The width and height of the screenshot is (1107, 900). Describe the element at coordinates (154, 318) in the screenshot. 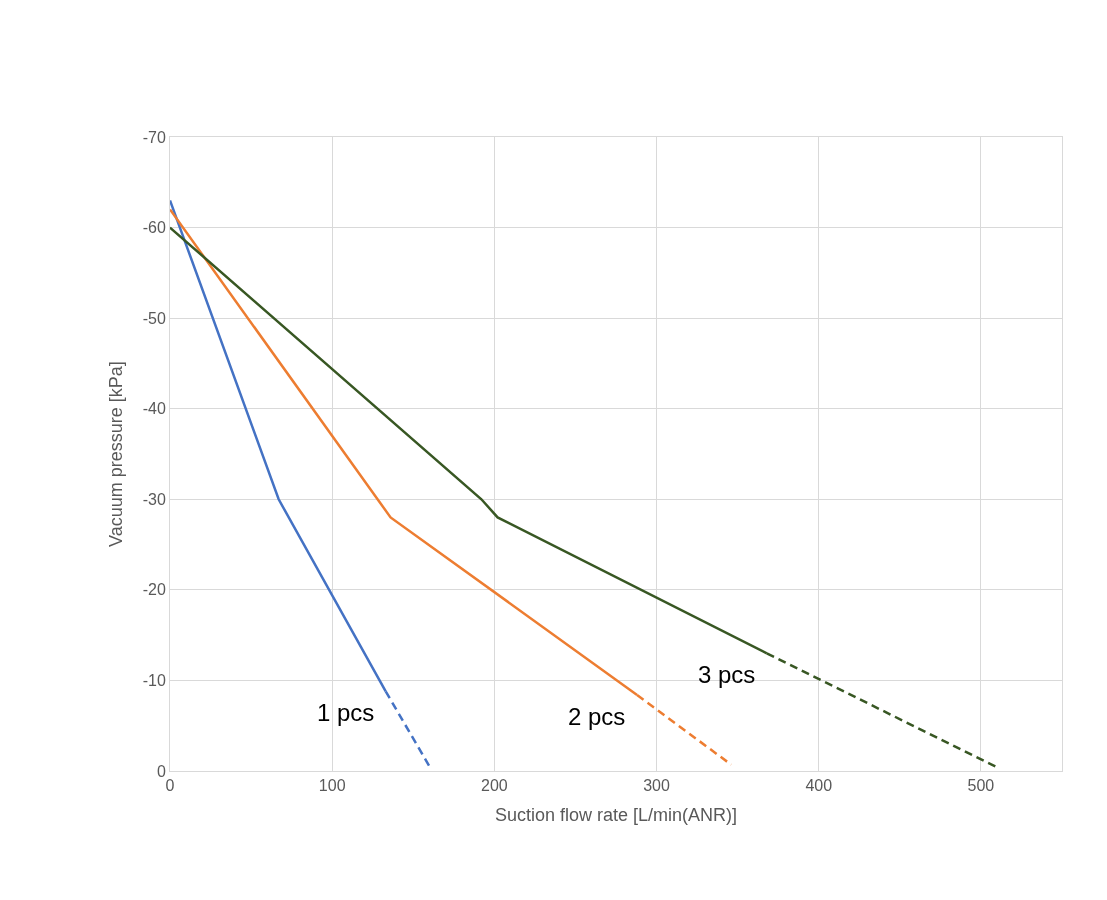

I see `y-tick-label: -50` at that location.